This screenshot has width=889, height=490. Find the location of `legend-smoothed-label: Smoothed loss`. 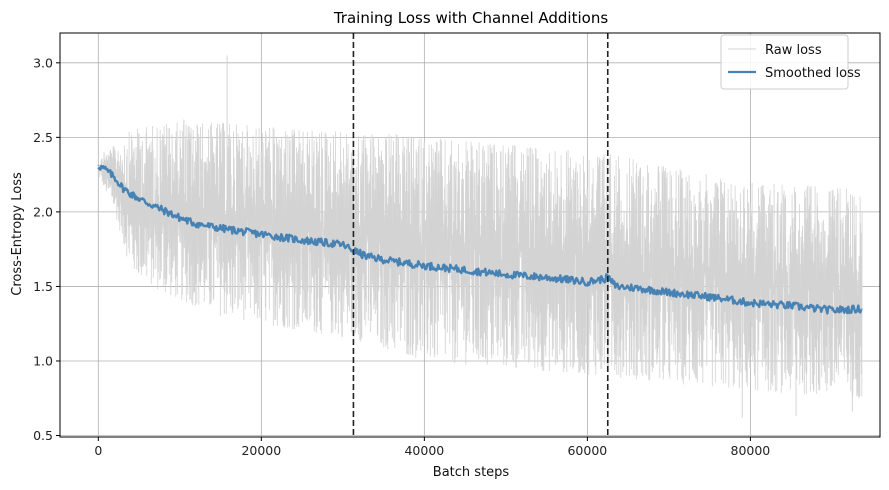

legend-smoothed-label: Smoothed loss is located at coordinates (813, 73).